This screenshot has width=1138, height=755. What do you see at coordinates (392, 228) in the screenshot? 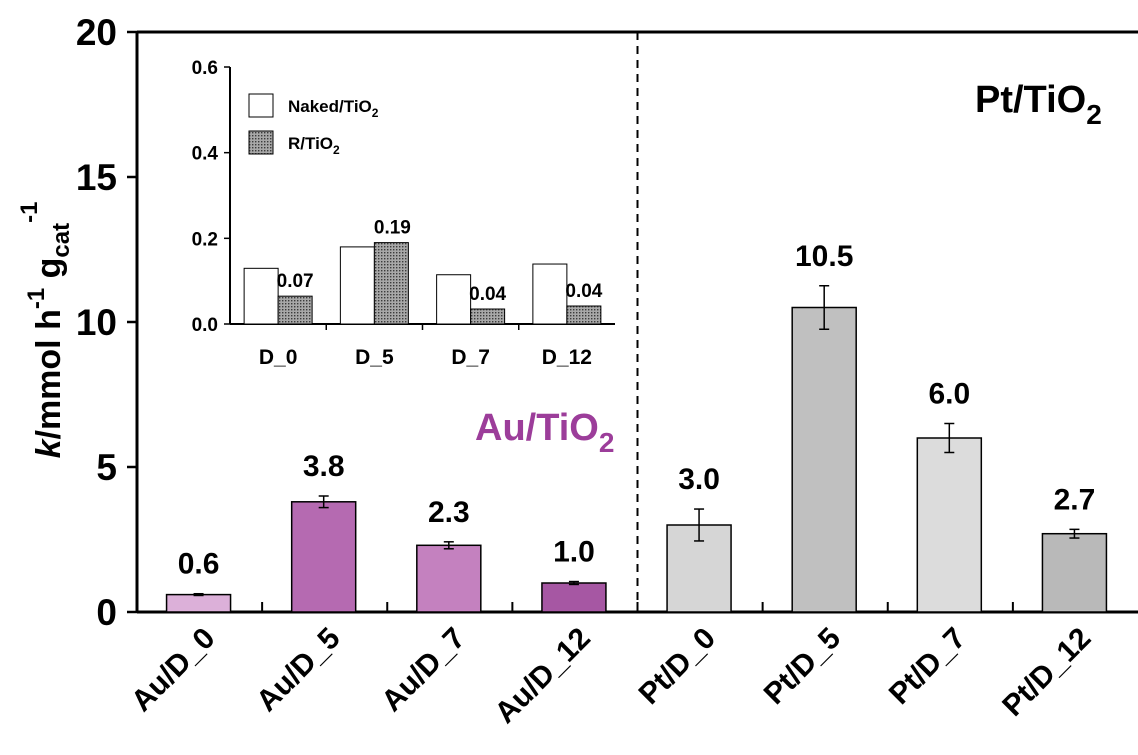
I see `inset-data-label: 0.19` at bounding box center [392, 228].